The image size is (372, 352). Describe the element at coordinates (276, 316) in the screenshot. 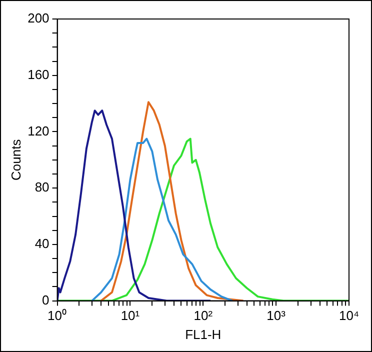

I see `x-tick-label: 10³` at that location.